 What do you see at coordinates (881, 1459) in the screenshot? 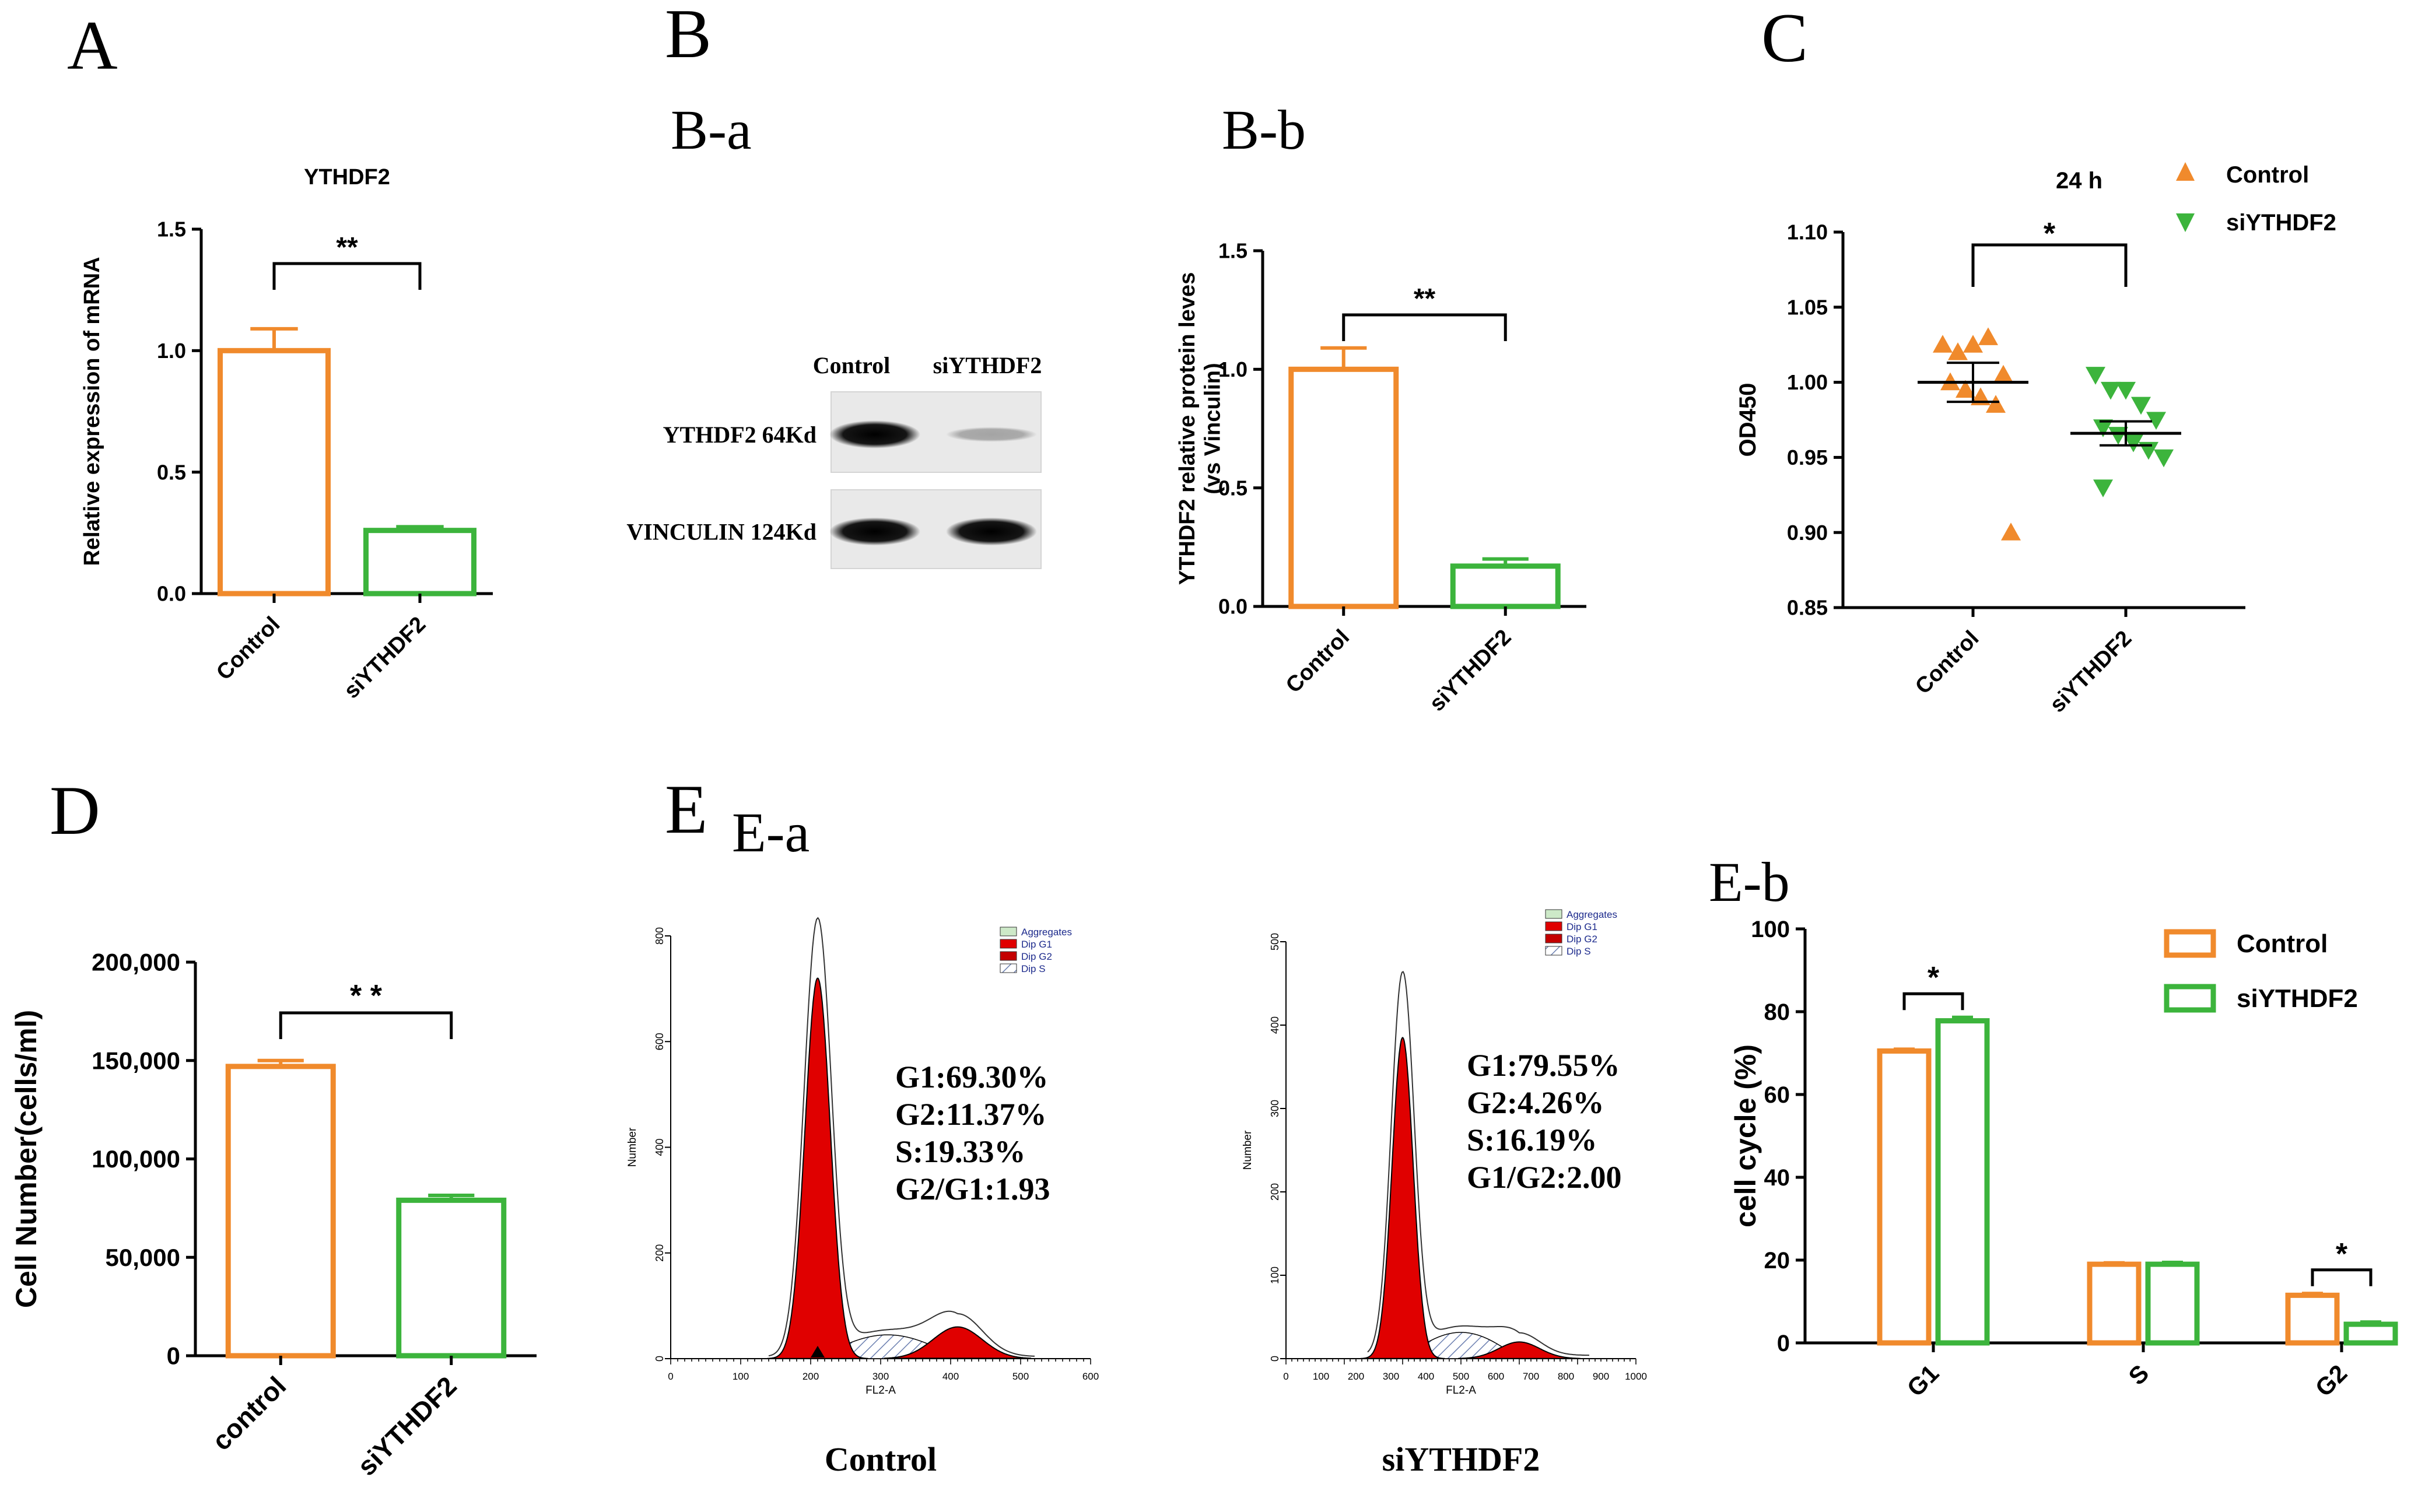
I see `flow-title: Control` at bounding box center [881, 1459].